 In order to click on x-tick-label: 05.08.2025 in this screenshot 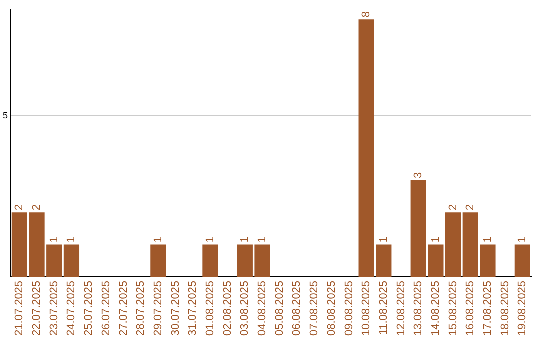, I will do `click(280, 308)`.